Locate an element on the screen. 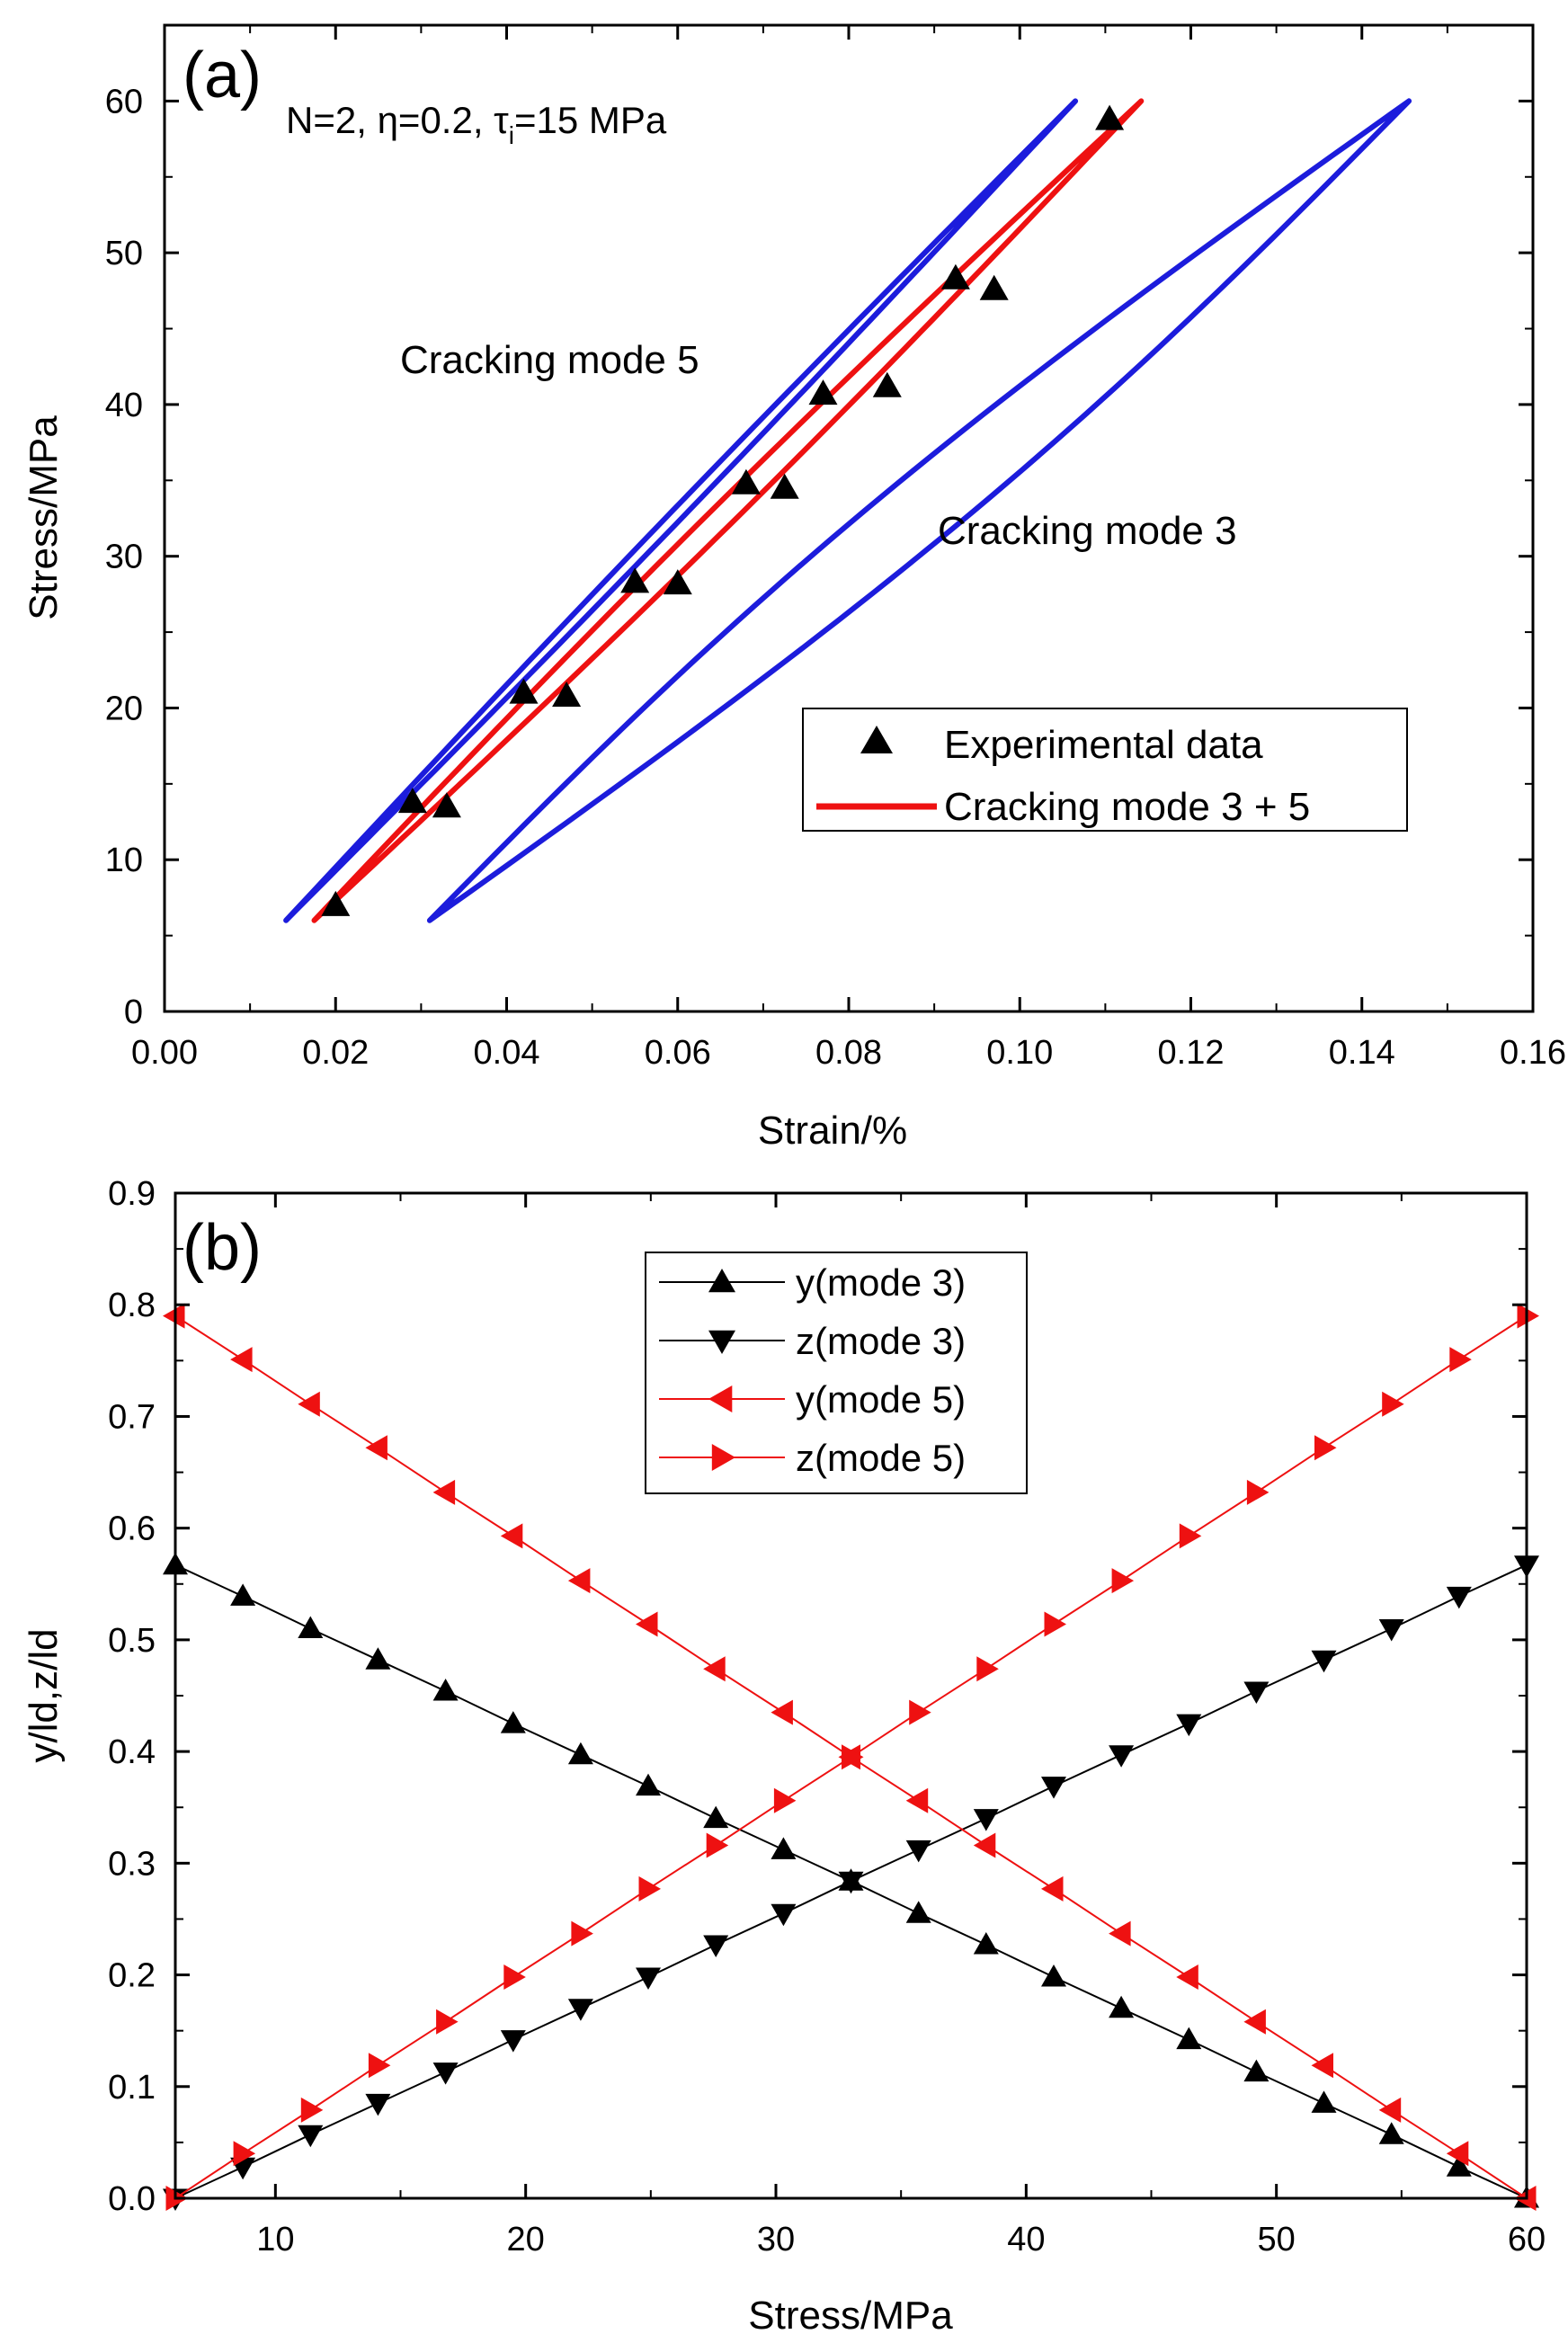 The height and width of the screenshot is (2352, 1568). a-y-tick-label: 40 is located at coordinates (124, 405).